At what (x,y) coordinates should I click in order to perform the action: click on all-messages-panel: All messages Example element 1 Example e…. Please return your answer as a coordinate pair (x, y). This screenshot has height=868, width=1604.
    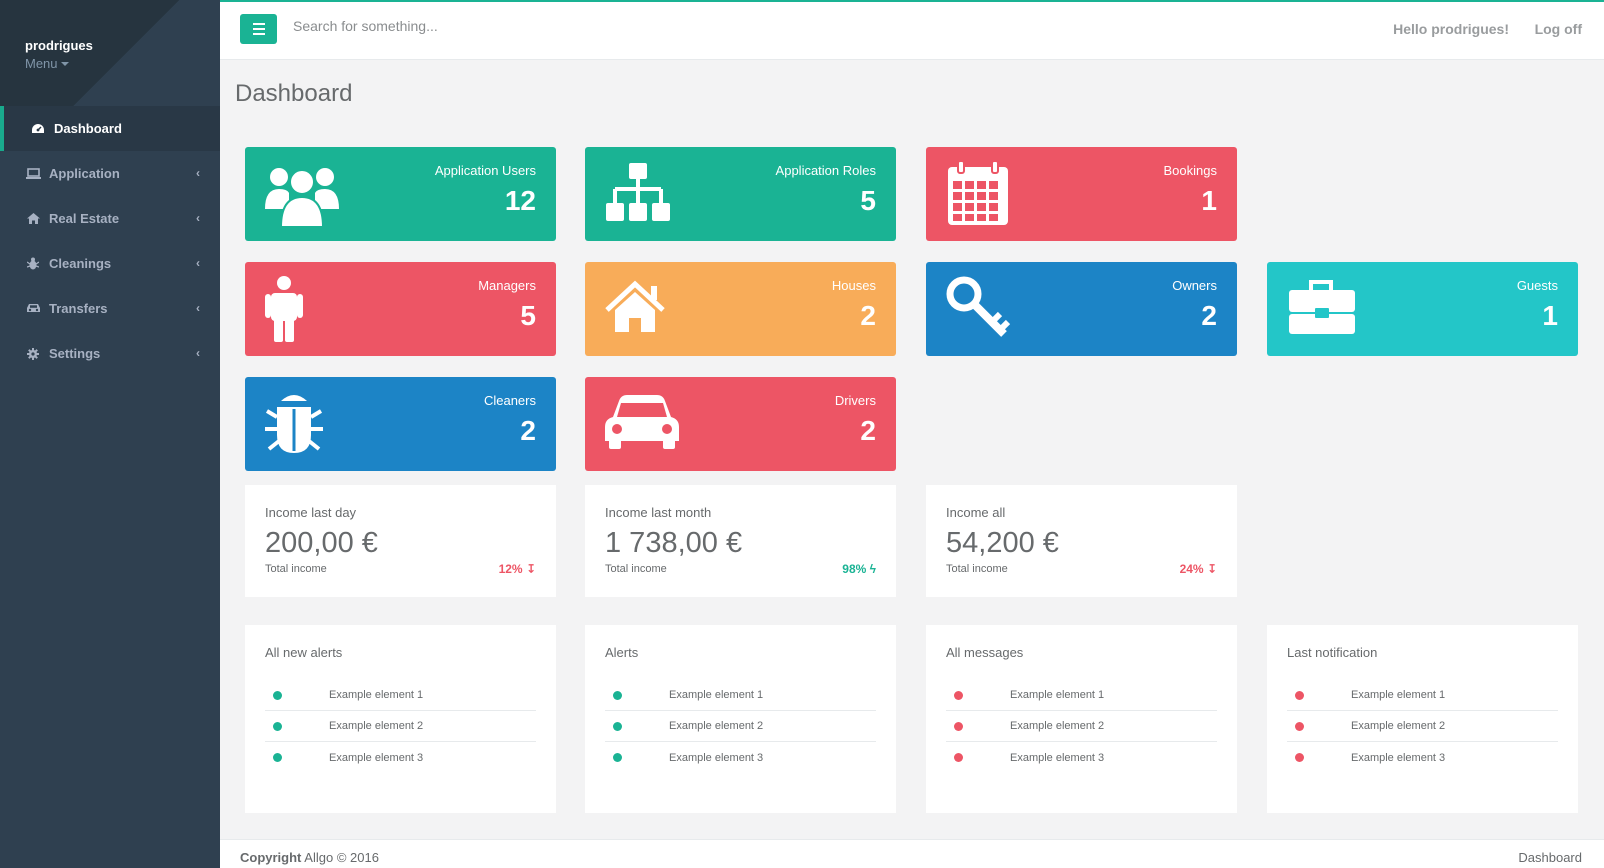
    Looking at the image, I should click on (1081, 719).